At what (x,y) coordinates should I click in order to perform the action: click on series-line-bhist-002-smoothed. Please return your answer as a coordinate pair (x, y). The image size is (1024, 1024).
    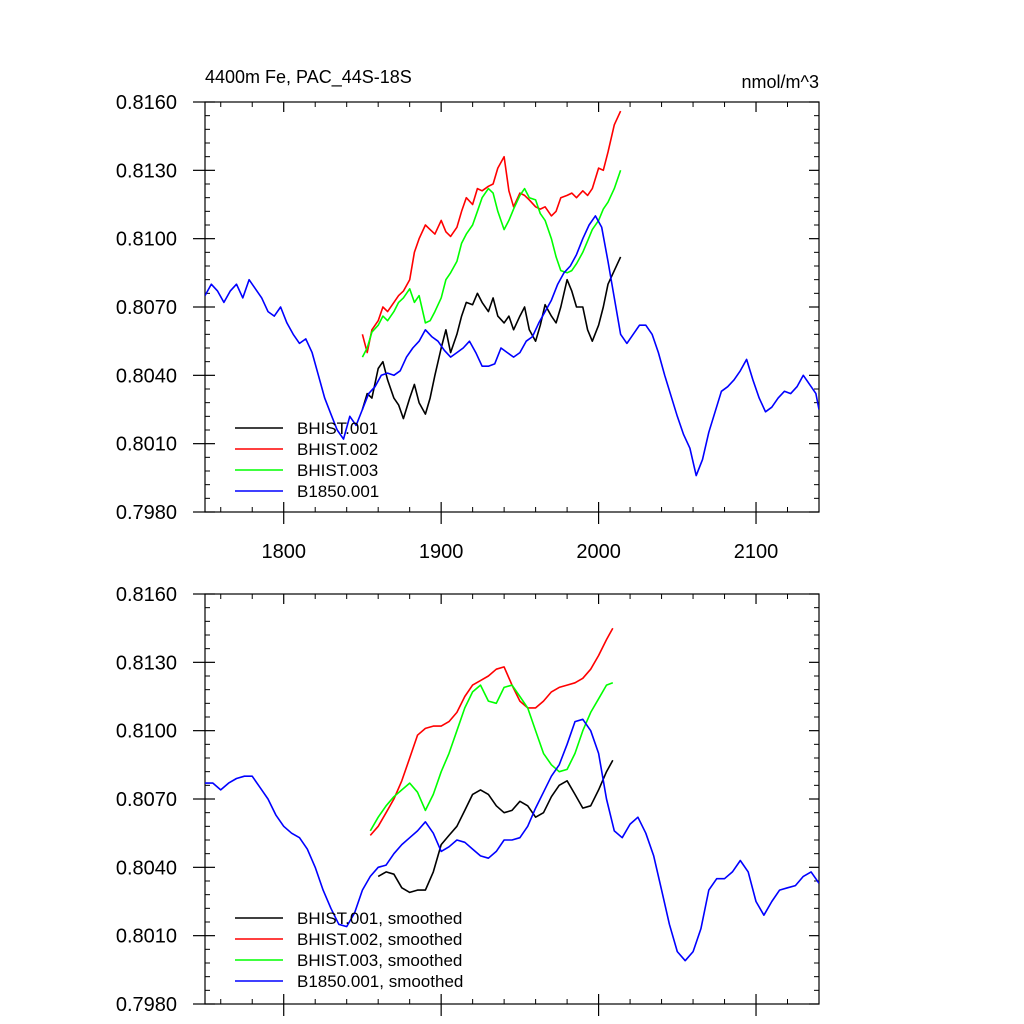
    Looking at the image, I should click on (491, 731).